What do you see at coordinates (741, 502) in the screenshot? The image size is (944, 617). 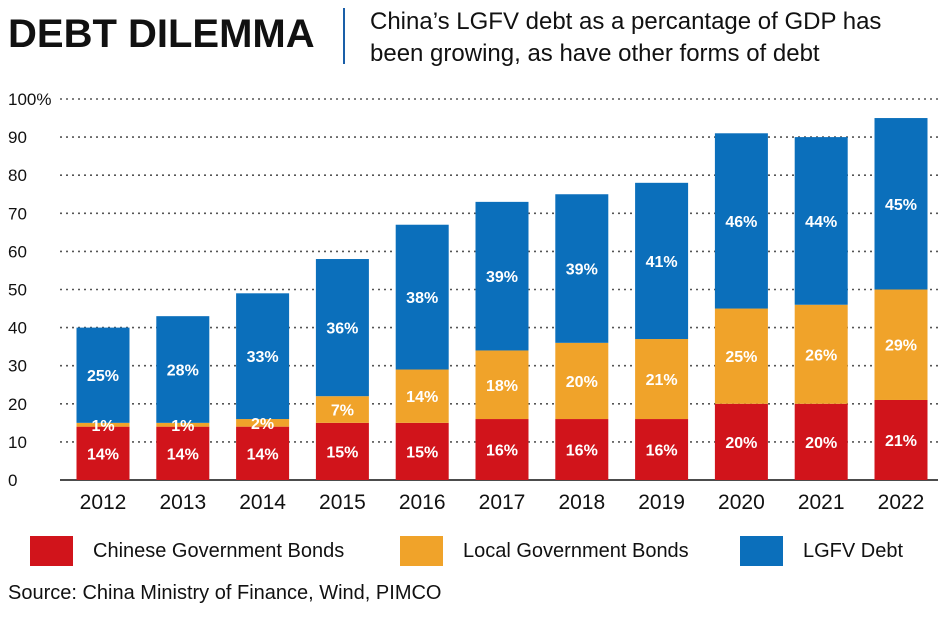 I see `x-tick-label: 2020` at bounding box center [741, 502].